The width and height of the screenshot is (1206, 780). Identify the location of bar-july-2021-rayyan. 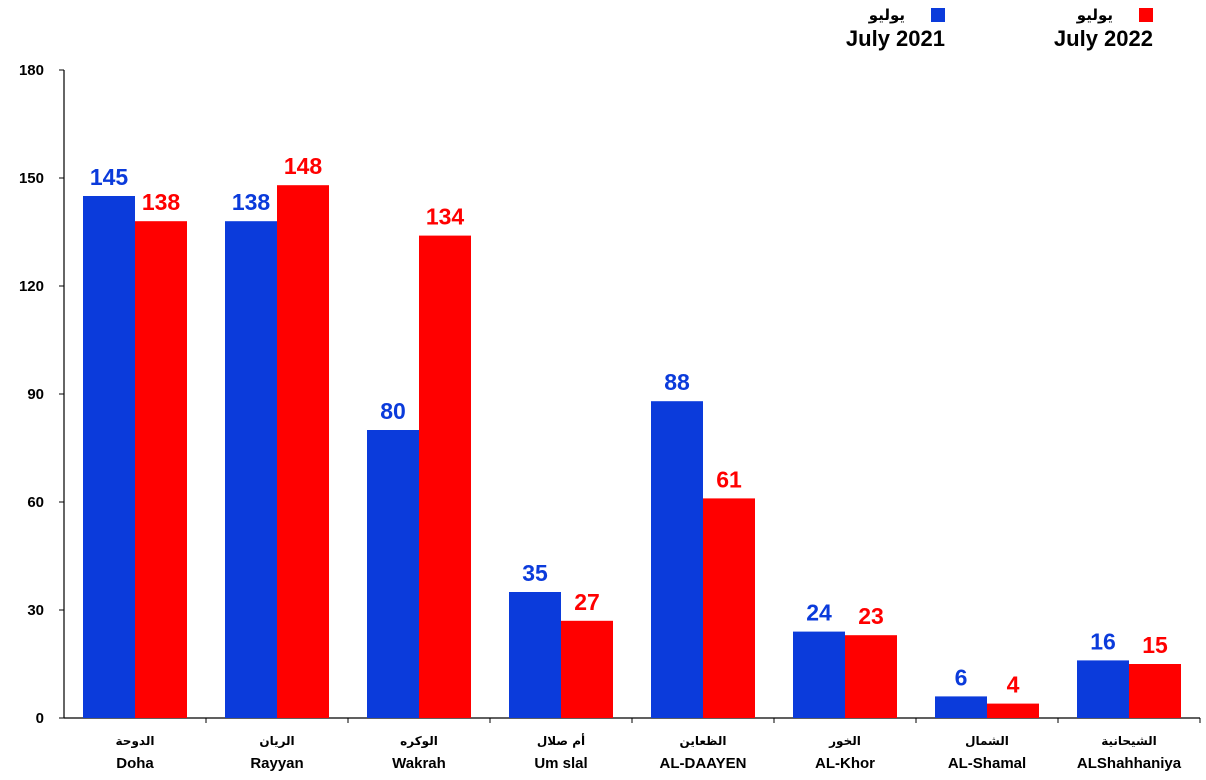
(251, 469).